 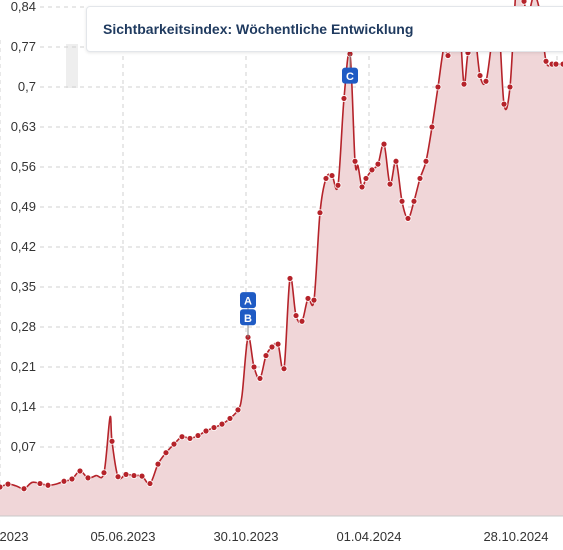 I want to click on x-tick-label-2: 30.10.2023, so click(x=245, y=536).